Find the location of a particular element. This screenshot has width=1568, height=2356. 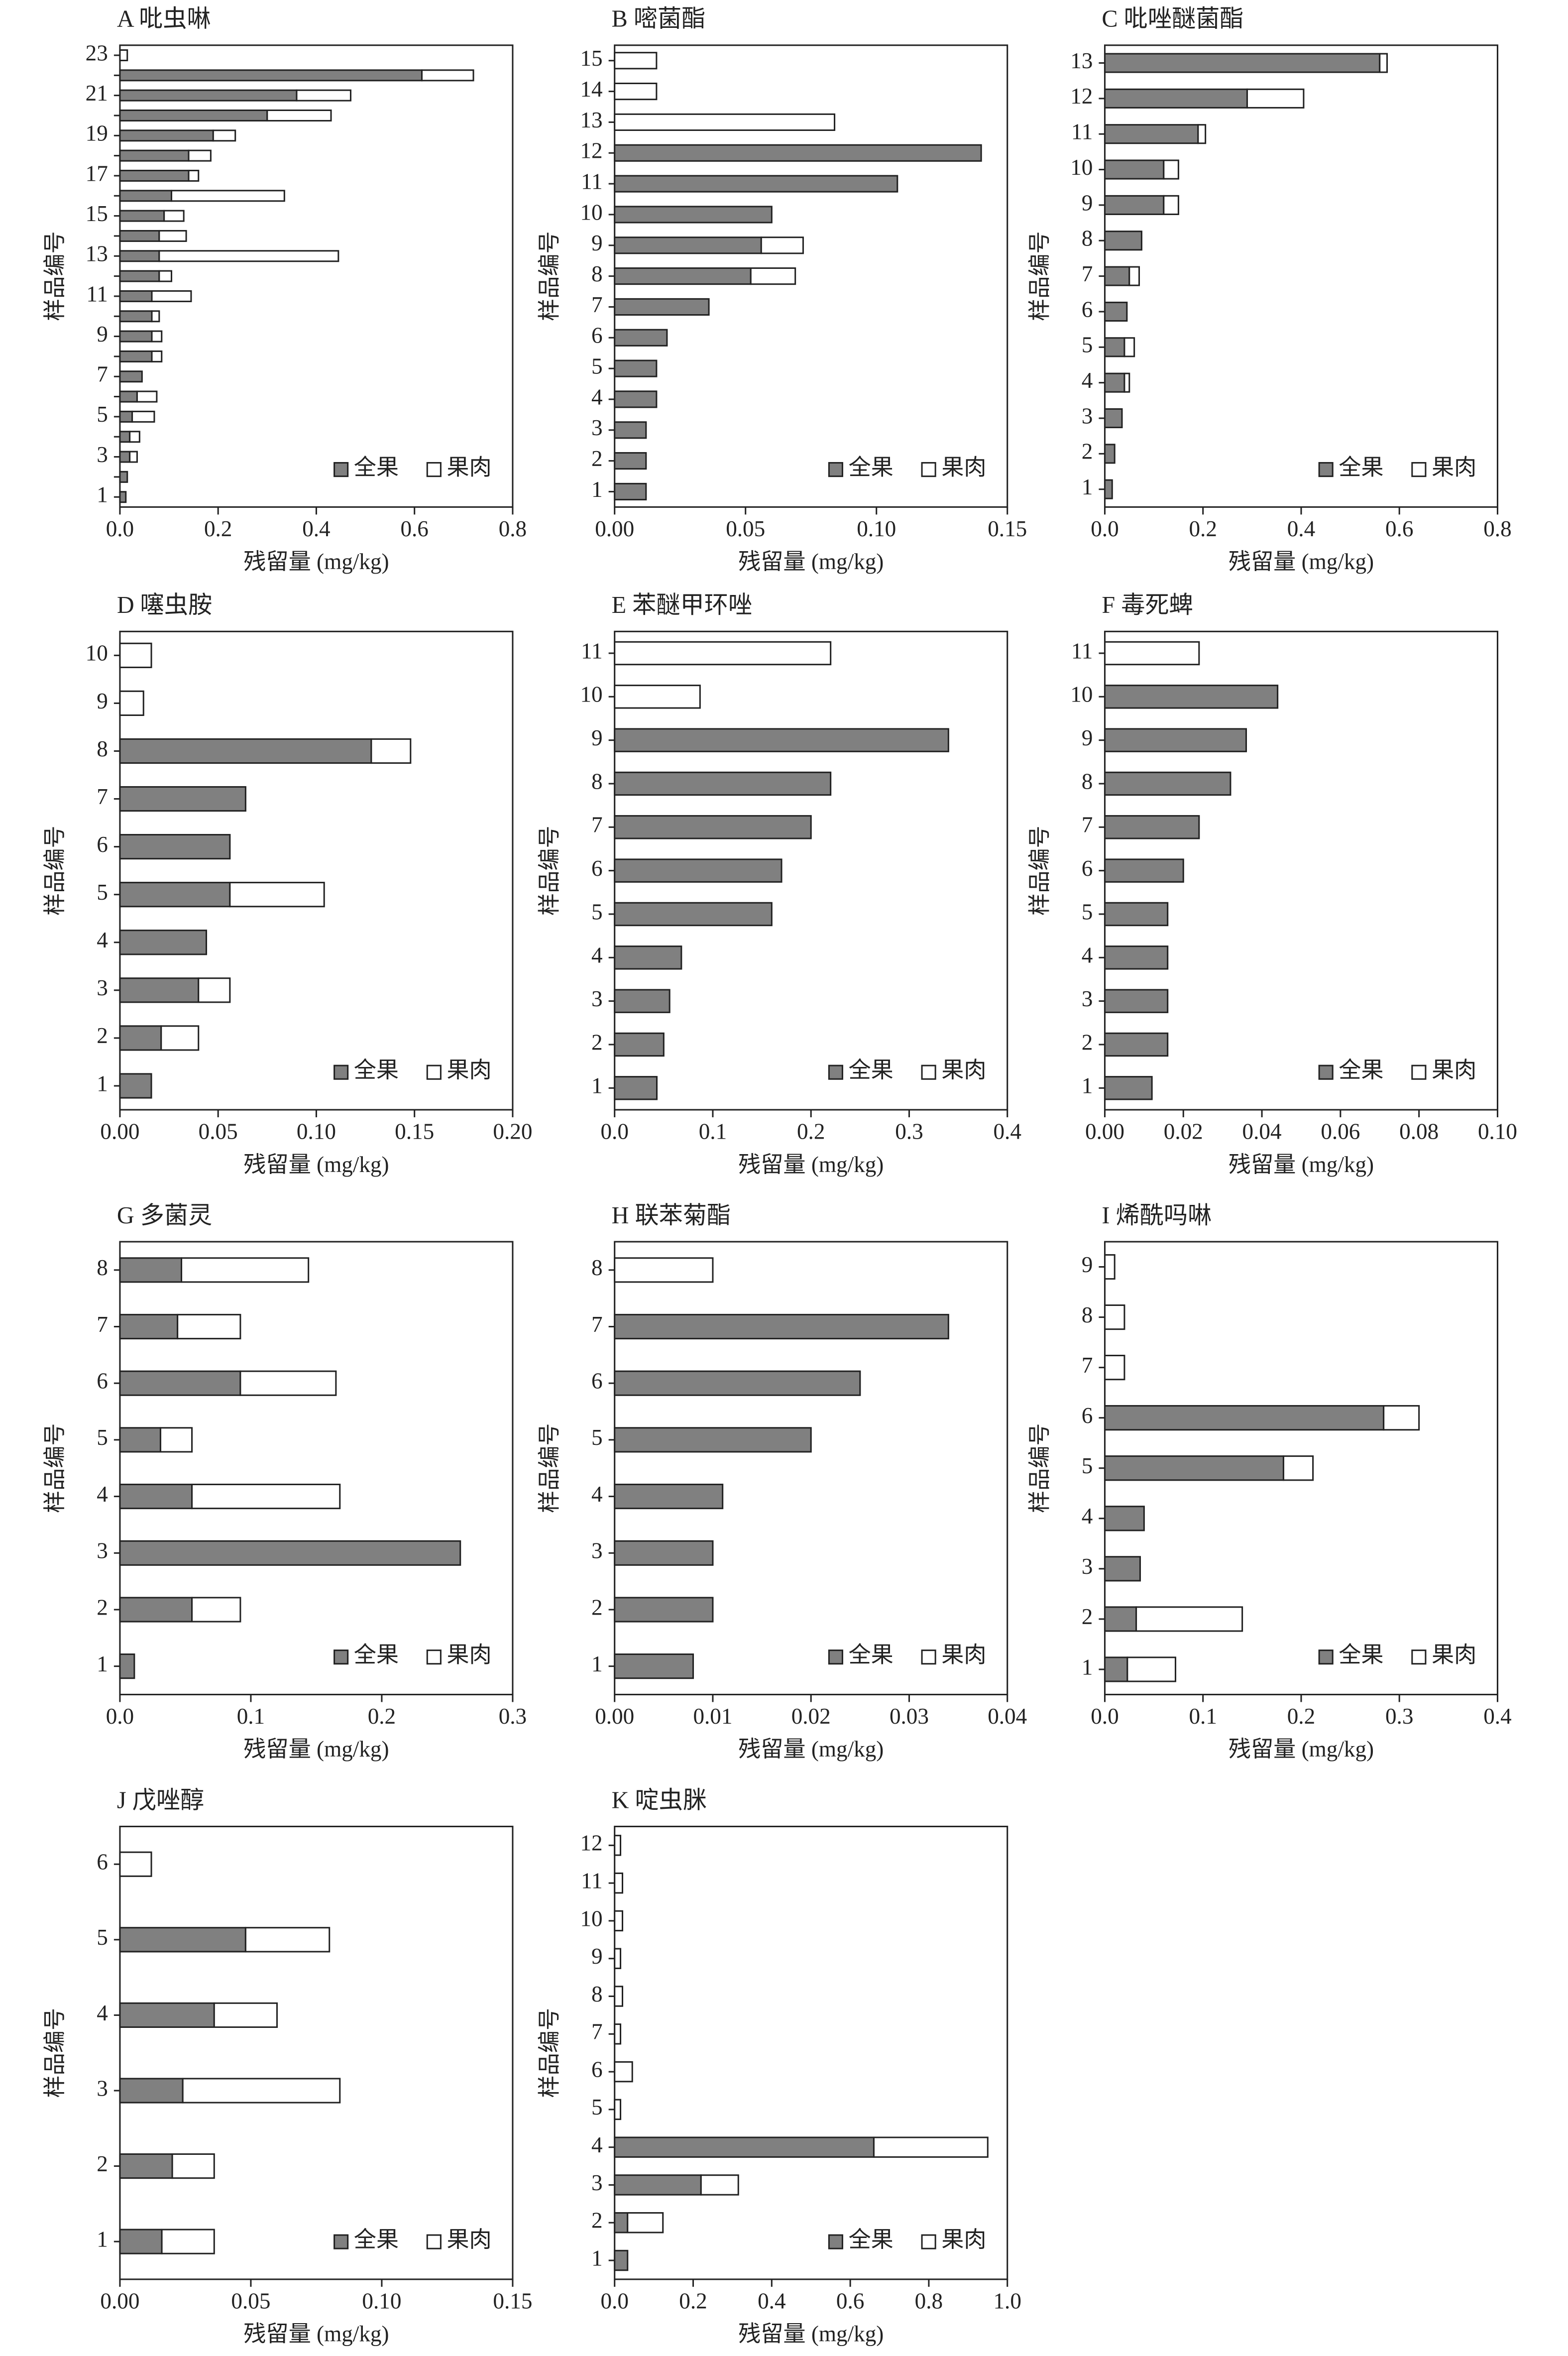

x-tick-label: 0.06 is located at coordinates (1341, 1131).